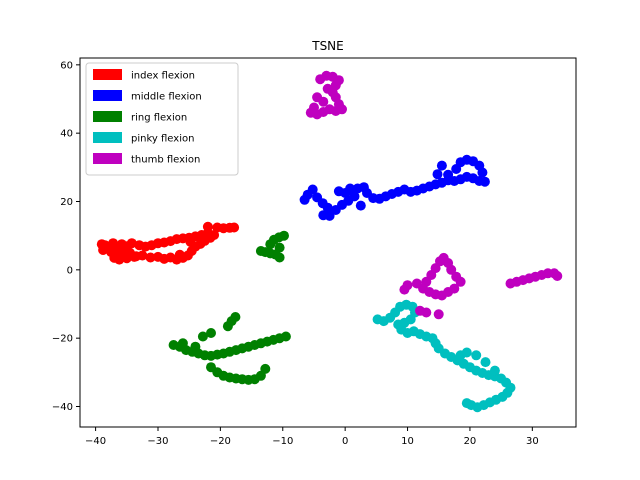  What do you see at coordinates (220, 441) in the screenshot?
I see `x-tick-label: −20` at bounding box center [220, 441].